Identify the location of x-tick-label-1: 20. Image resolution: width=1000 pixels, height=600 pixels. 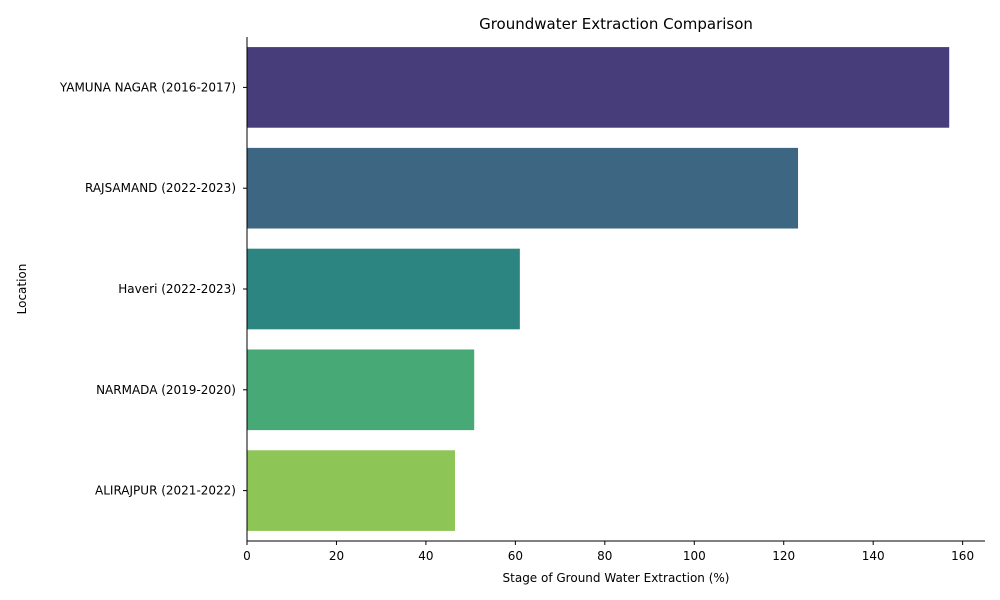
(336, 556).